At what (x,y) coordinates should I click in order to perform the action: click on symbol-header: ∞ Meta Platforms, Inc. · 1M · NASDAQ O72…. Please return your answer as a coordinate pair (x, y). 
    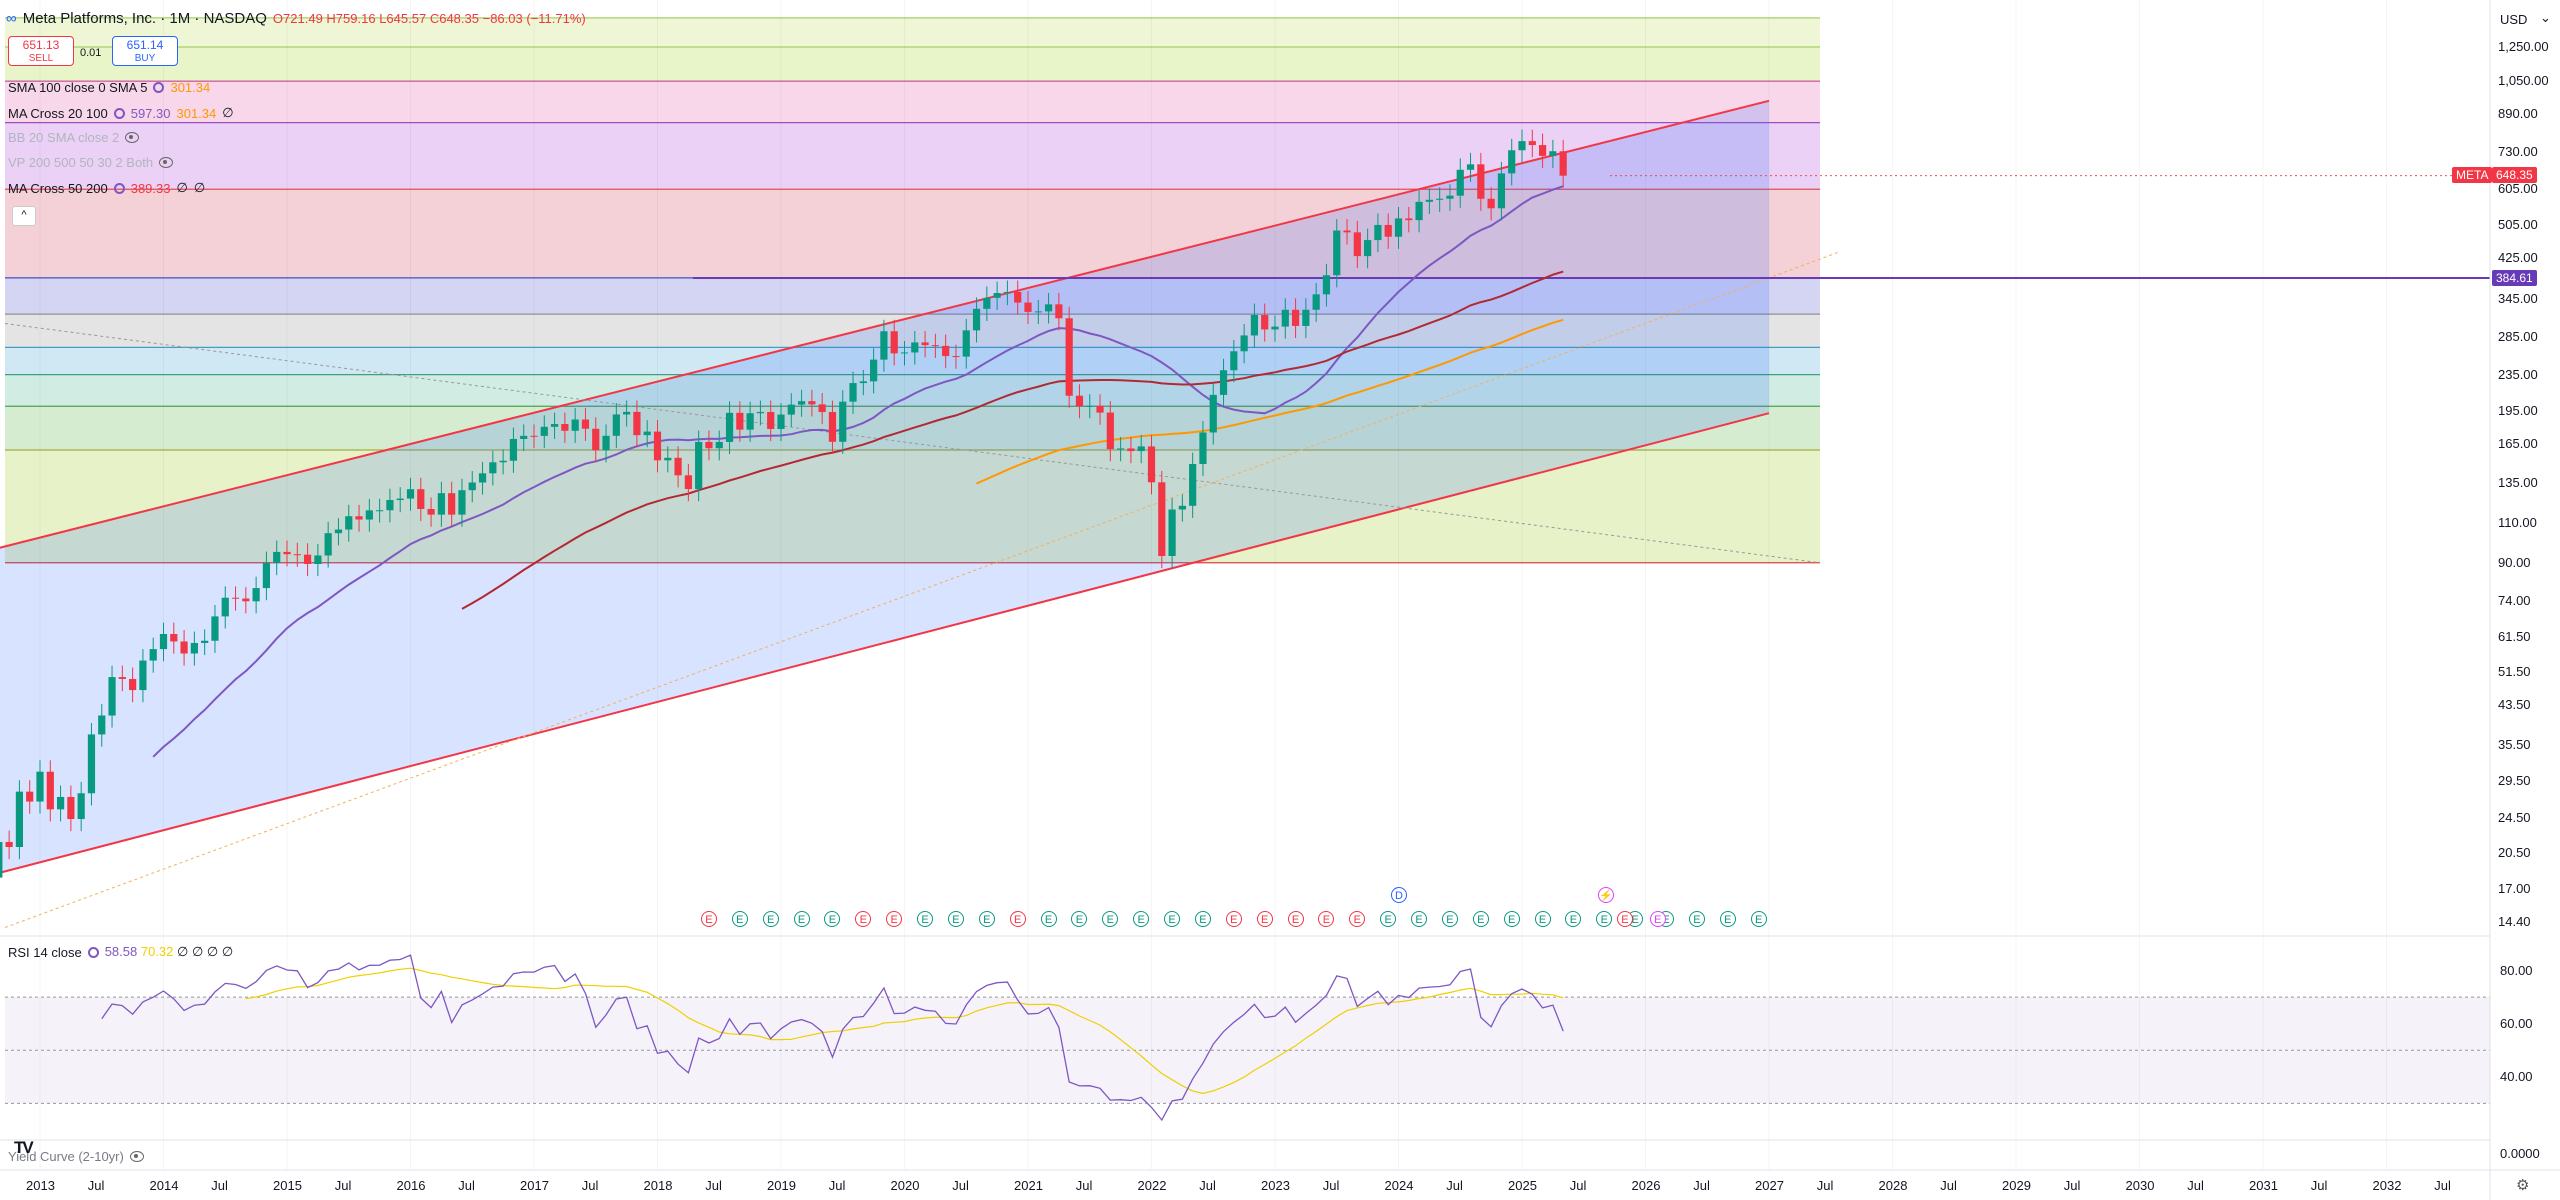
    Looking at the image, I should click on (296, 18).